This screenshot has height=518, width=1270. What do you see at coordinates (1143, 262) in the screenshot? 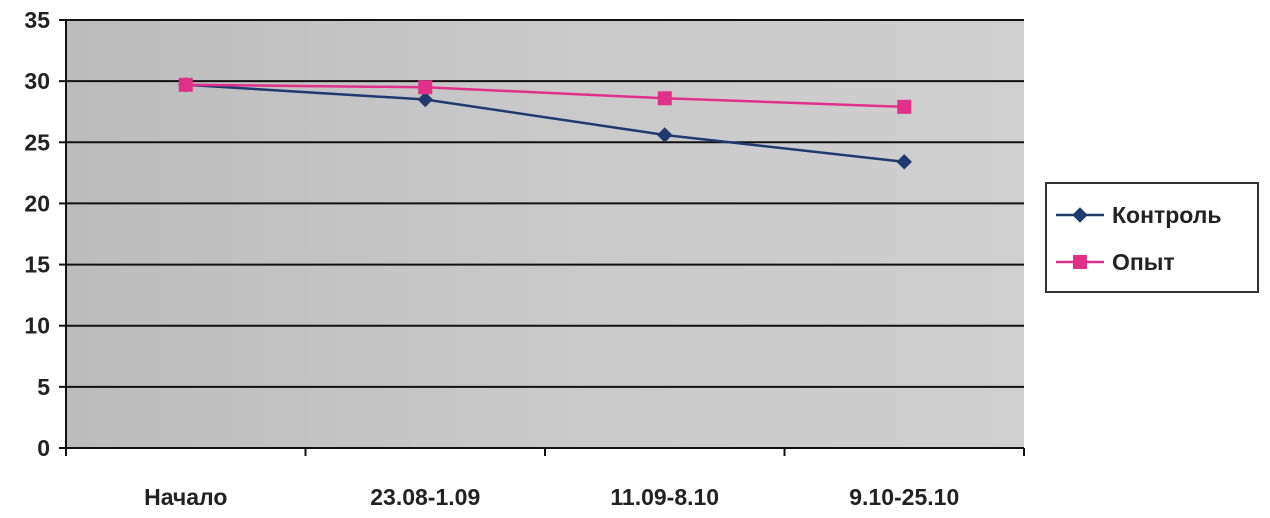
I see `legend-label-opyt: Опыт` at bounding box center [1143, 262].